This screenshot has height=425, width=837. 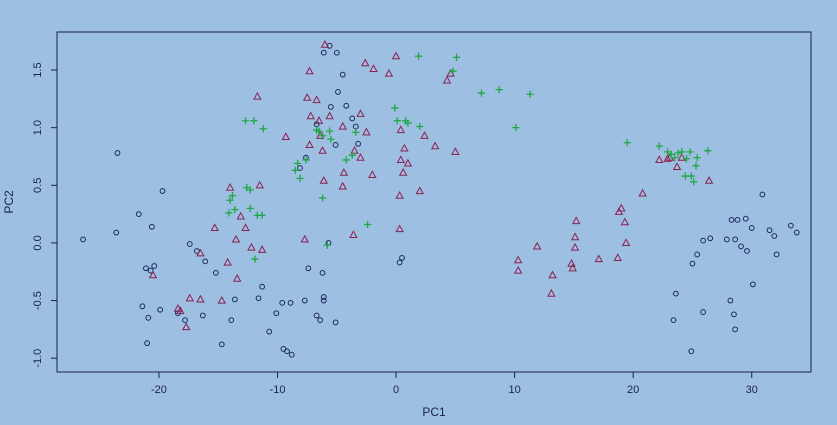 I want to click on y-tick-label: 1.5, so click(x=38, y=69).